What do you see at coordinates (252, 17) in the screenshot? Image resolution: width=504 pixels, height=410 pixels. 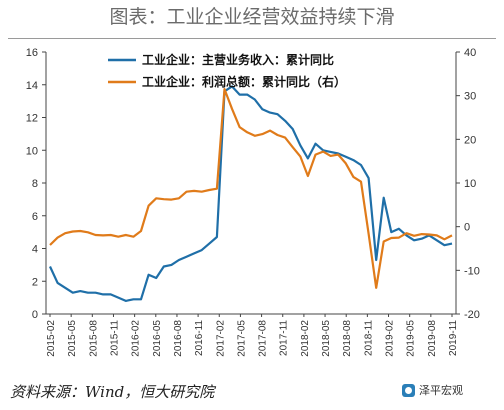 I see `chart-title: 图表：工业企业经营效益持续下滑` at bounding box center [252, 17].